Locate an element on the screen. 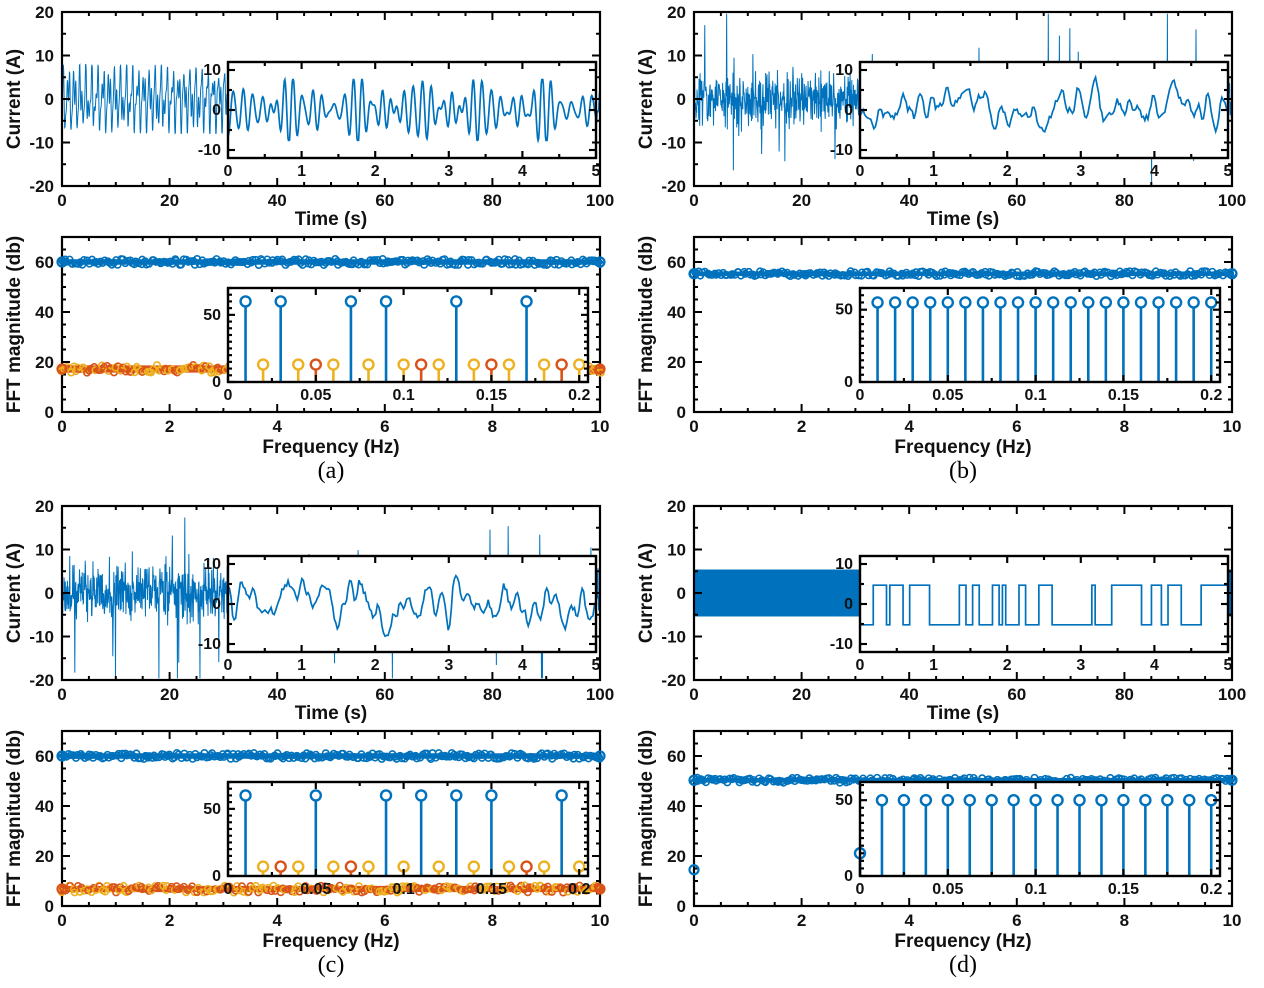 This screenshot has height=988, width=1264. panel-b-caption: (b) is located at coordinates (963, 471).